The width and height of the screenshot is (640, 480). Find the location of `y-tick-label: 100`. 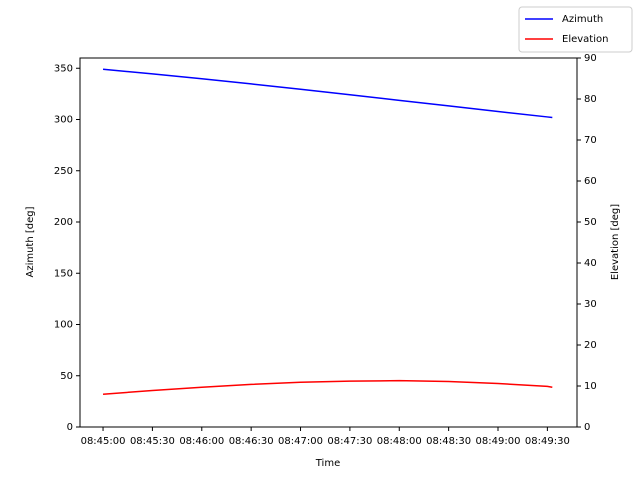

y-tick-label: 100 is located at coordinates (63, 325).